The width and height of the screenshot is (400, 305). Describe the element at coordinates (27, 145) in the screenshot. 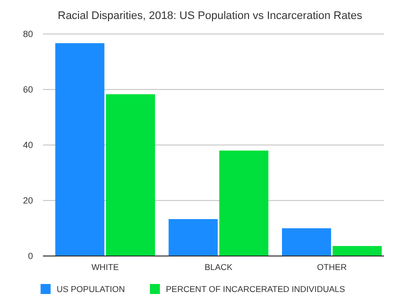

I see `y-tick-label: 40` at that location.